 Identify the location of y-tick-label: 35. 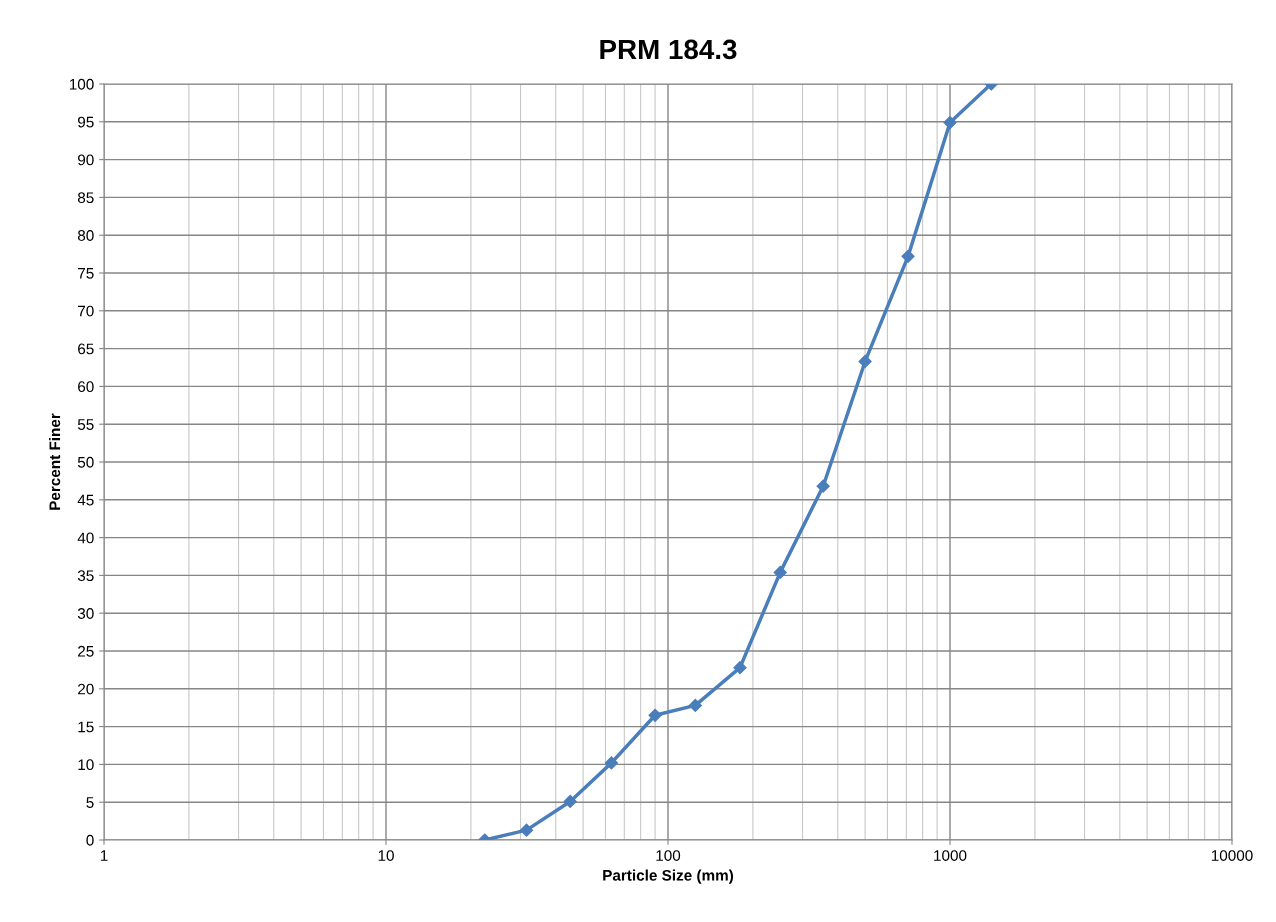
(85, 576).